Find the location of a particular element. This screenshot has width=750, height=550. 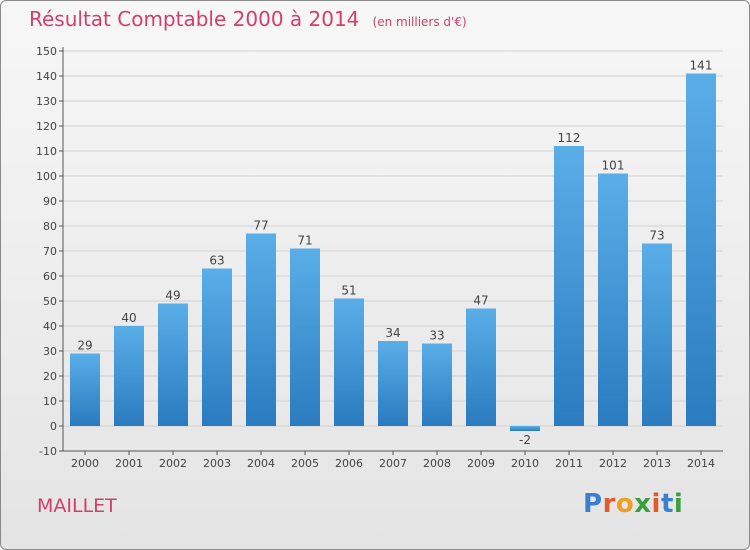

y-tick-label: 110 is located at coordinates (46, 151).